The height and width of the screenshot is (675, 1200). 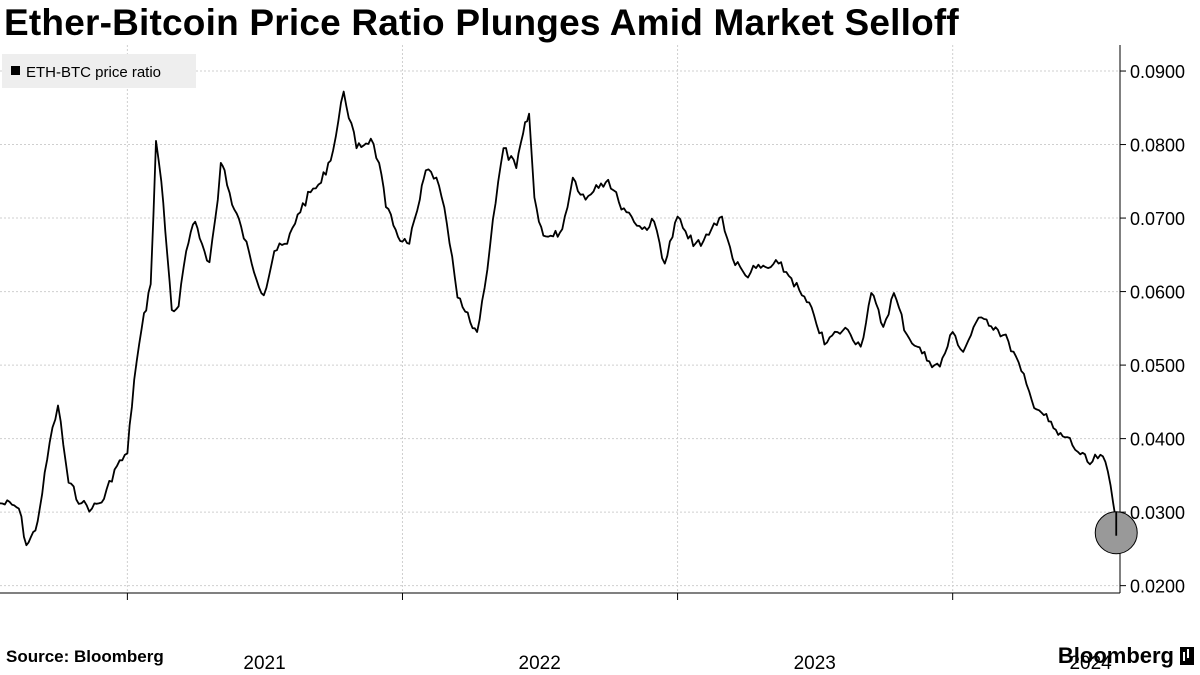 I want to click on legend-label: ETH-BTC price ratio, so click(x=93, y=72).